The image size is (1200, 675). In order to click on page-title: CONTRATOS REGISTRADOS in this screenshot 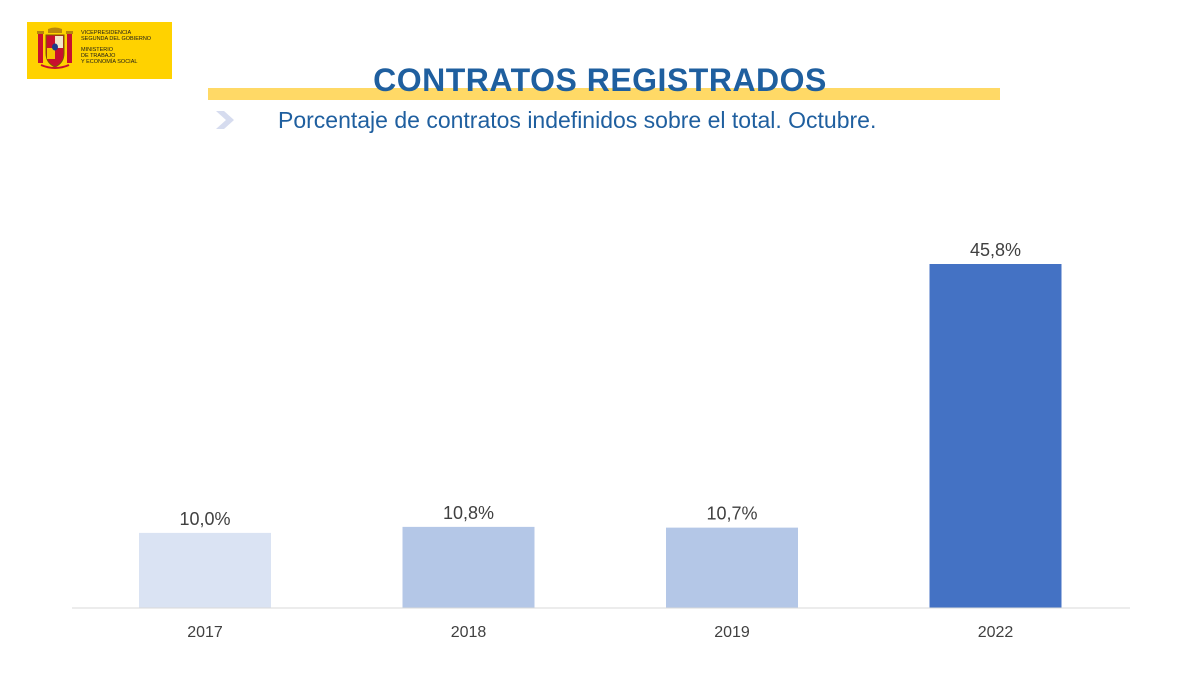, I will do `click(600, 80)`.